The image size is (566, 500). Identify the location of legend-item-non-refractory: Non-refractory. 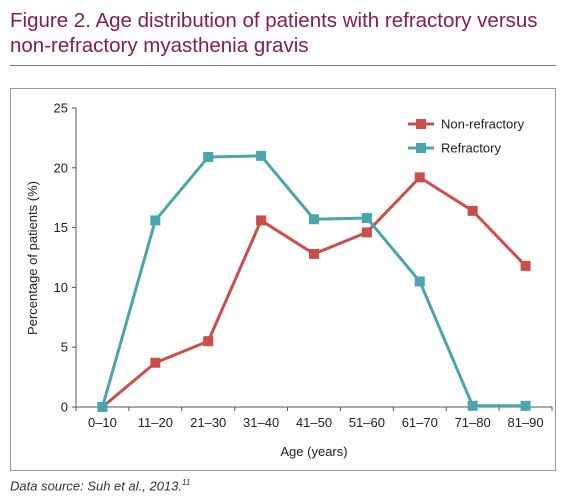
(466, 124).